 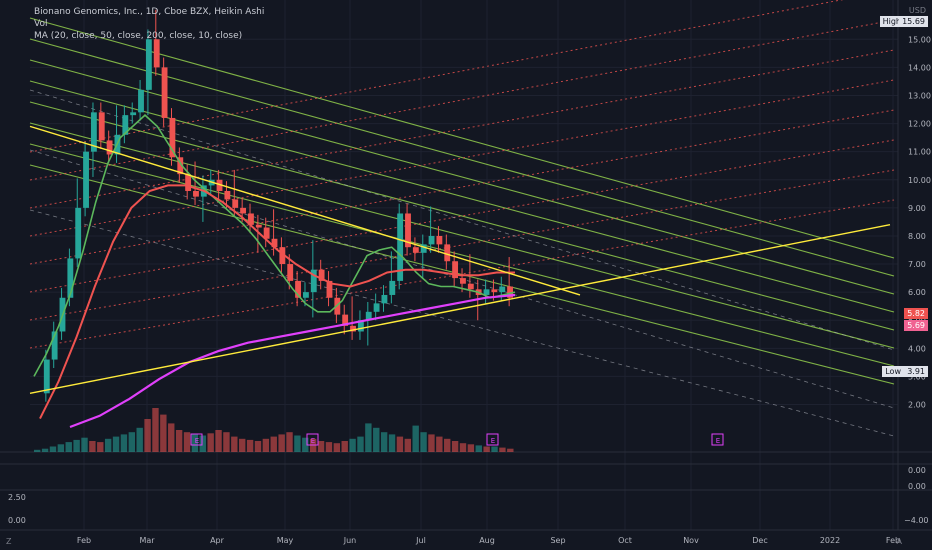 What do you see at coordinates (919, 124) in the screenshot?
I see `y-tick-label: 12.00` at bounding box center [919, 124].